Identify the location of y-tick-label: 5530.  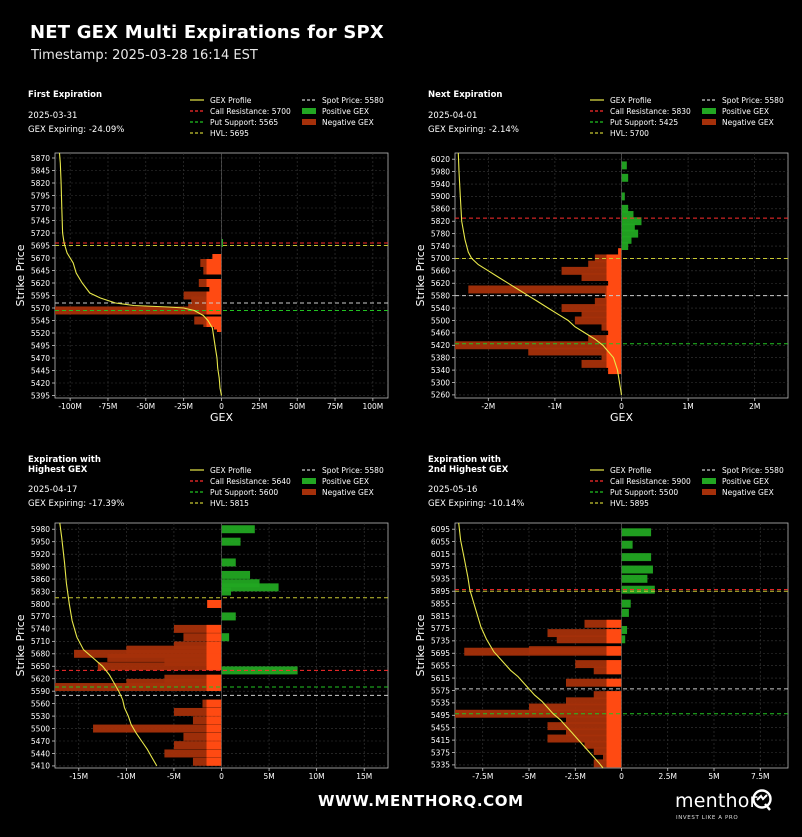
(40, 716).